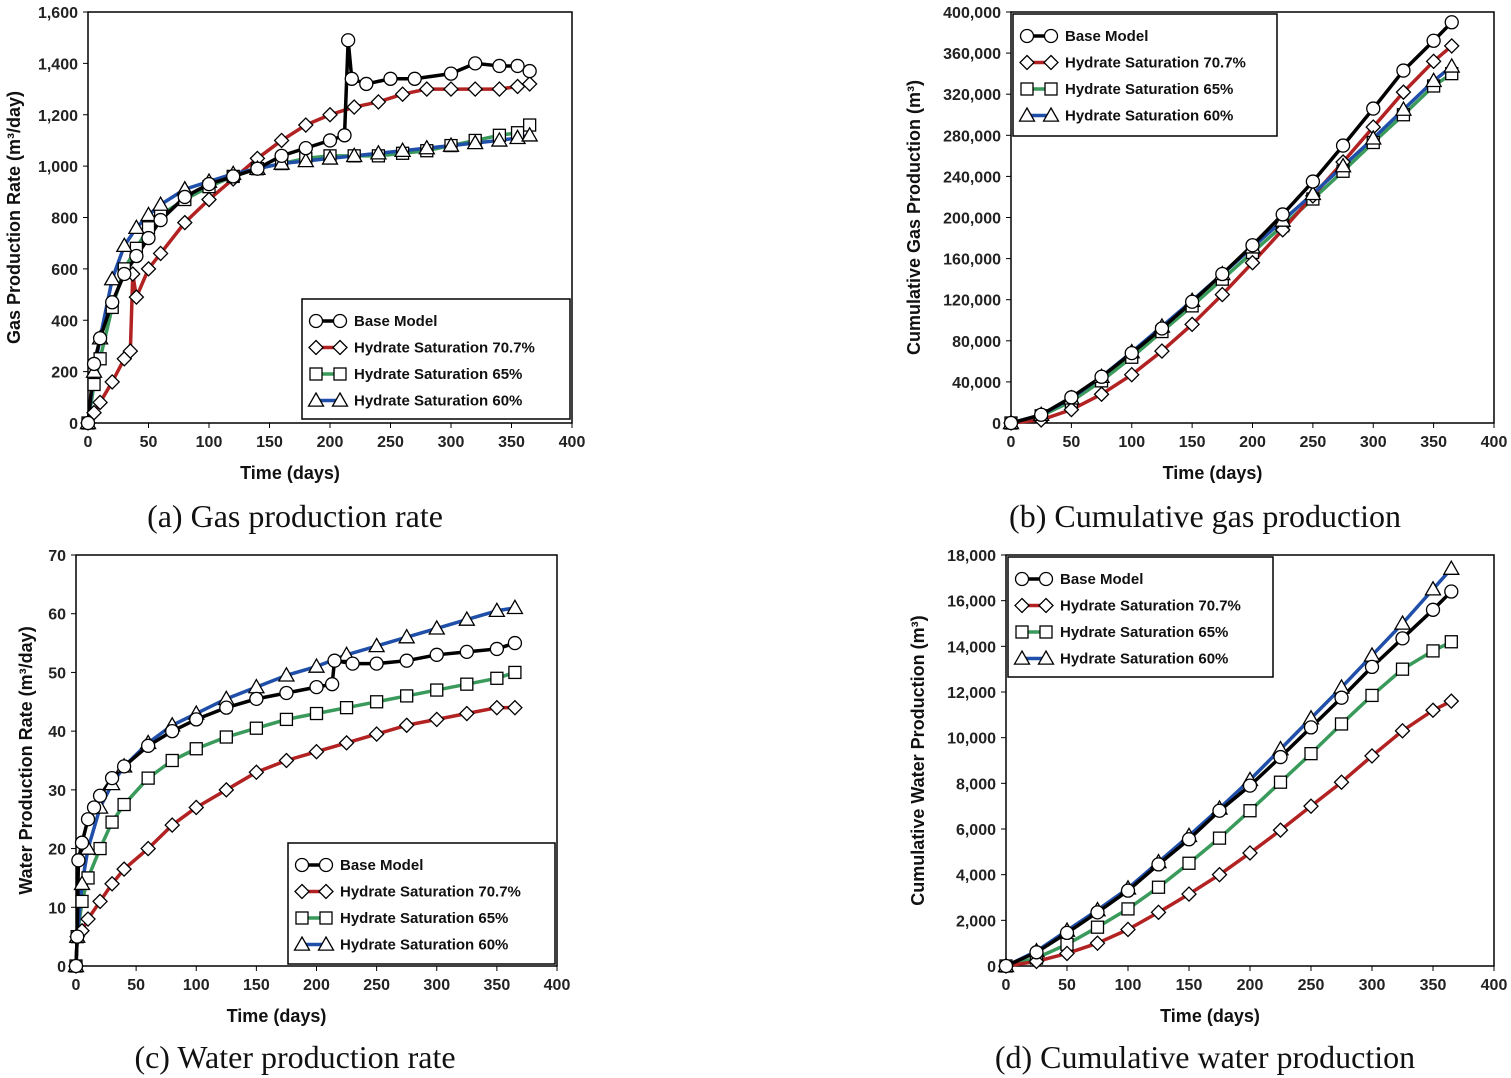 The height and width of the screenshot is (1078, 1511). I want to click on chart1-series1-point, so click(1131, 374).